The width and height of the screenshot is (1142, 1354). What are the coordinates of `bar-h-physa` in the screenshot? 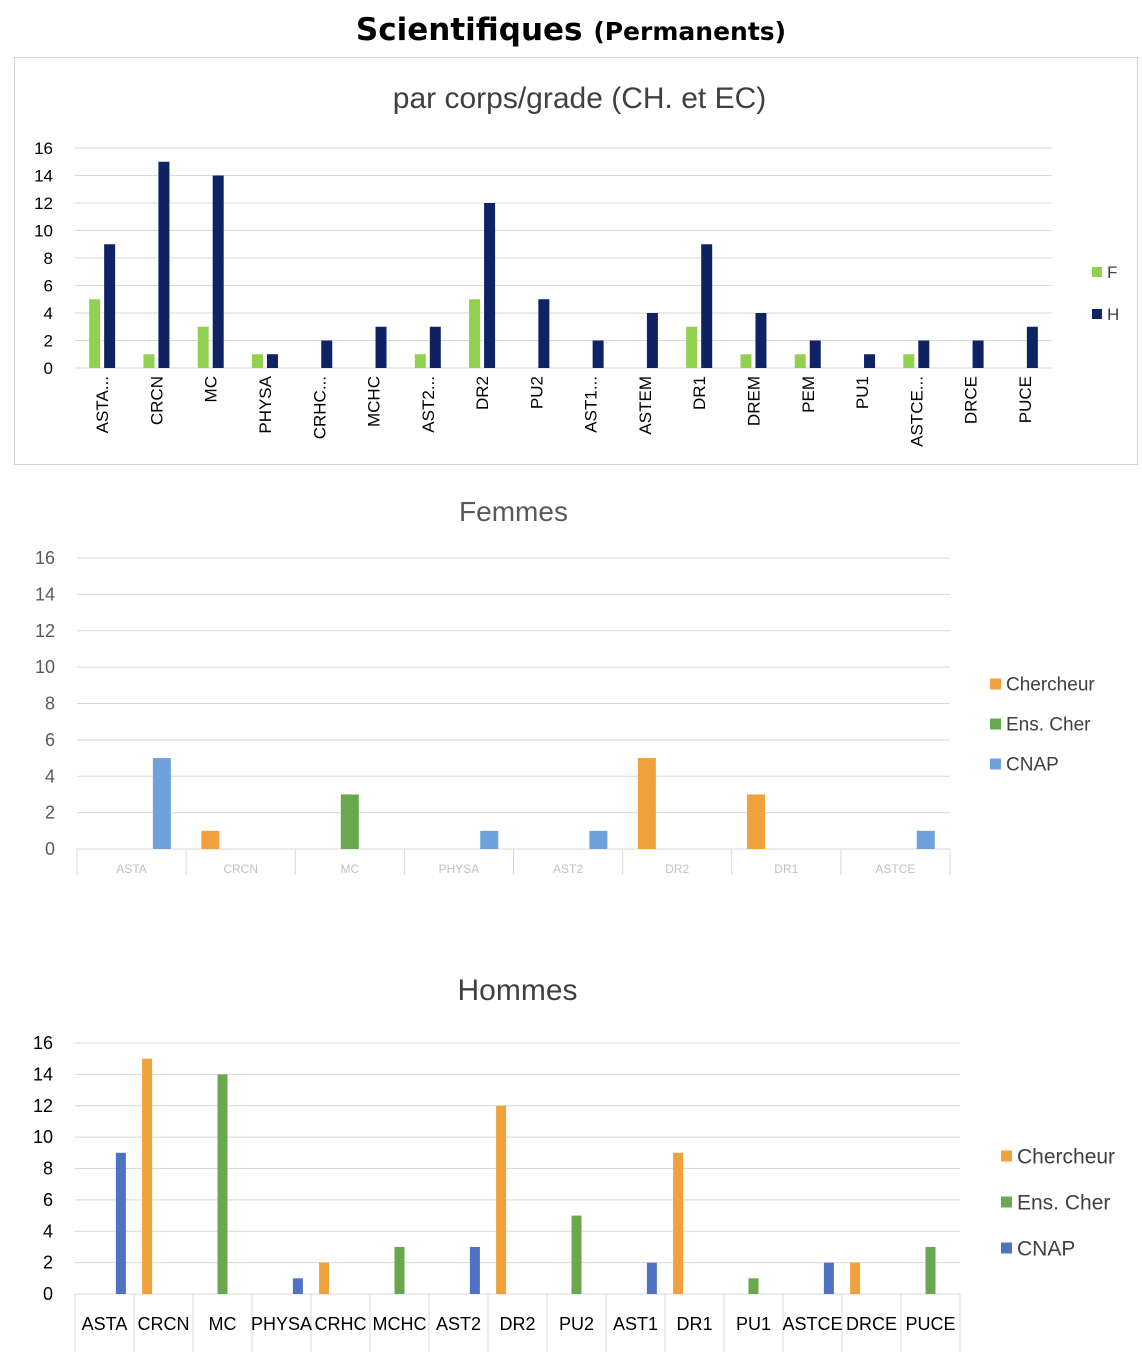 It's located at (272, 361).